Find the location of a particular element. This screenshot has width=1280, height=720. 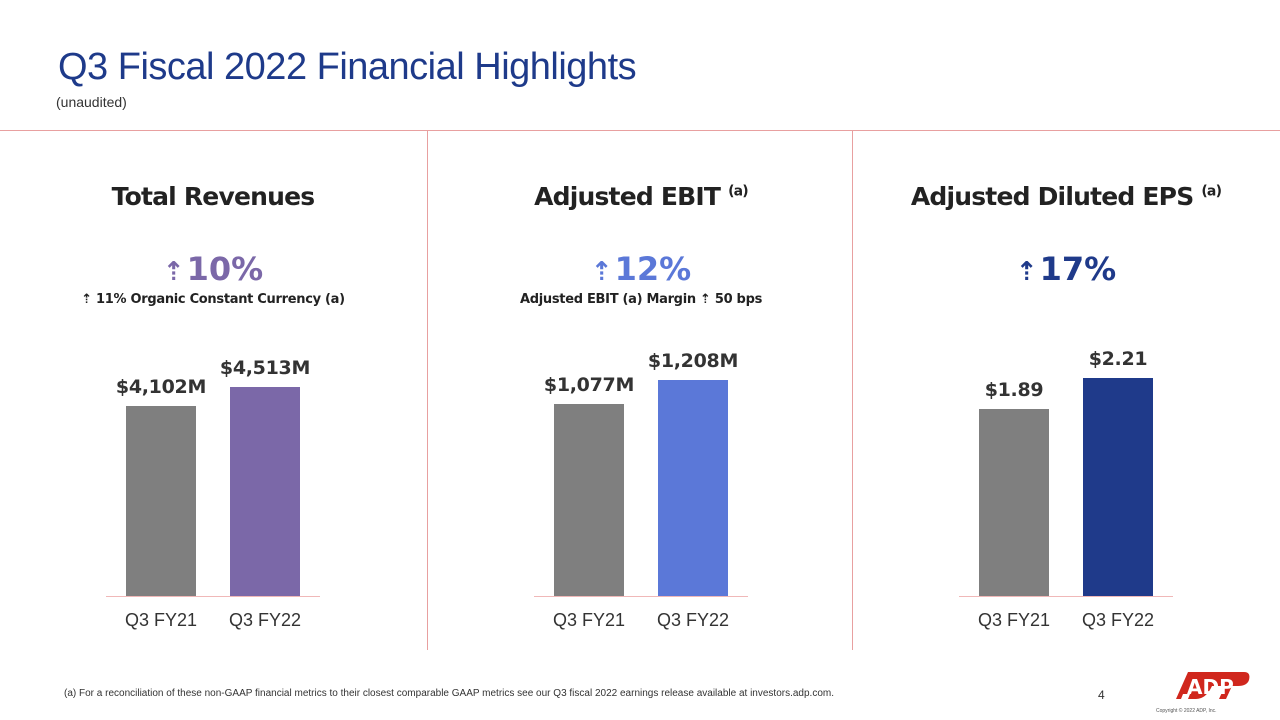

page-subtitle: (unaudited) is located at coordinates (91, 102).